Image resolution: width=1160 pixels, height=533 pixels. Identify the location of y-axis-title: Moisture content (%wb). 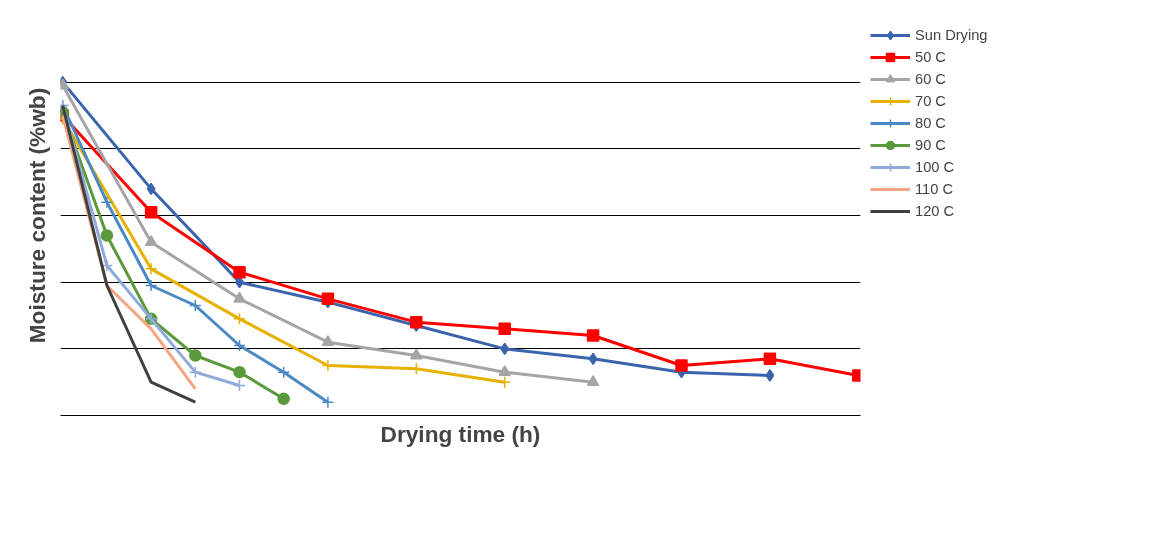
(36, 215).